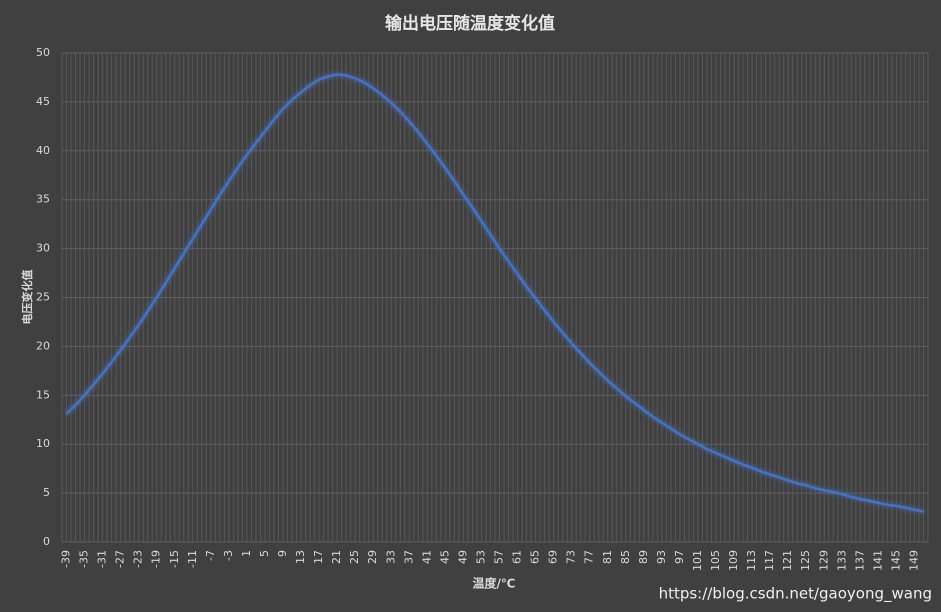 The width and height of the screenshot is (941, 612). What do you see at coordinates (494, 583) in the screenshot?
I see `x-axis-label: 温度/℃` at bounding box center [494, 583].